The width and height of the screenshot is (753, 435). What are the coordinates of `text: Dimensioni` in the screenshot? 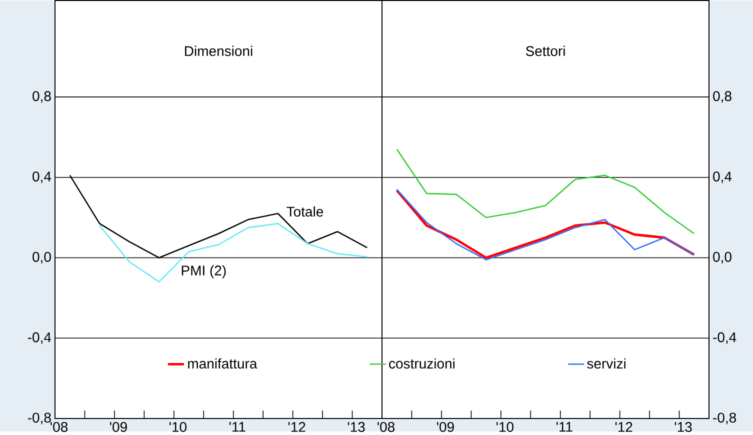 It's located at (218, 51).